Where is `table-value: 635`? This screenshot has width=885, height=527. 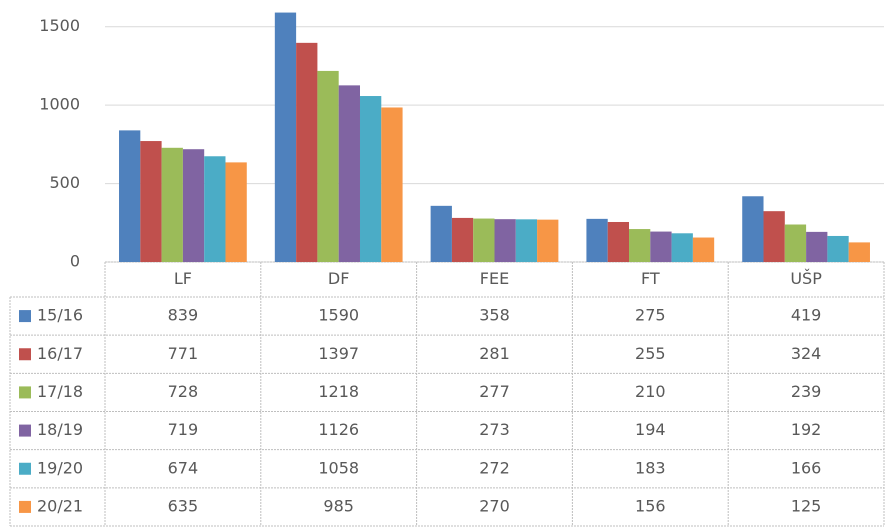 table-value: 635 is located at coordinates (183, 505).